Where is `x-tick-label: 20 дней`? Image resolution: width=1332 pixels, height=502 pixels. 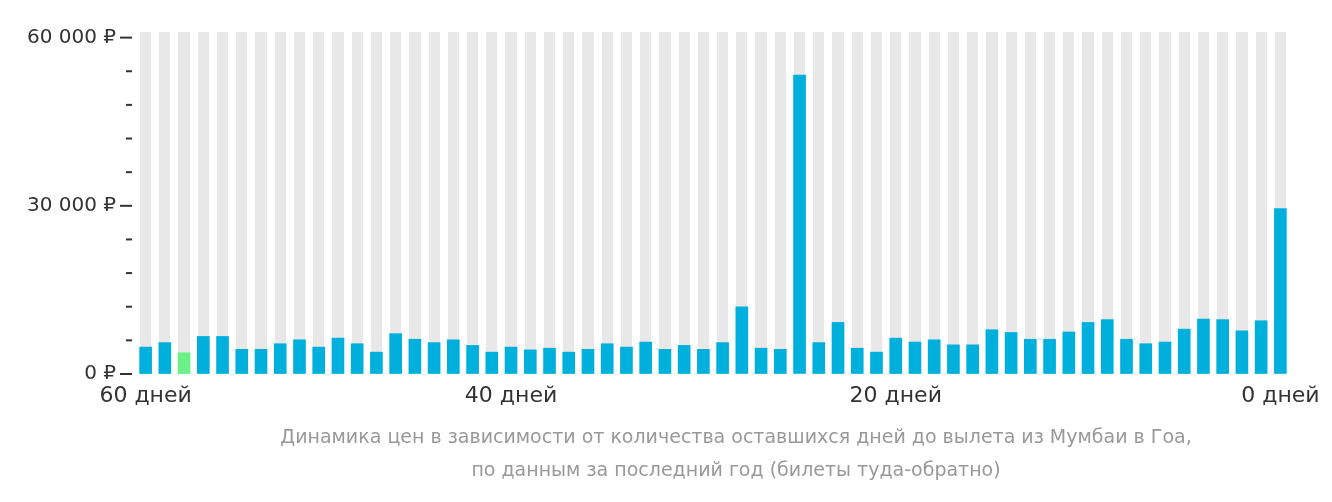 x-tick-label: 20 дней is located at coordinates (895, 394).